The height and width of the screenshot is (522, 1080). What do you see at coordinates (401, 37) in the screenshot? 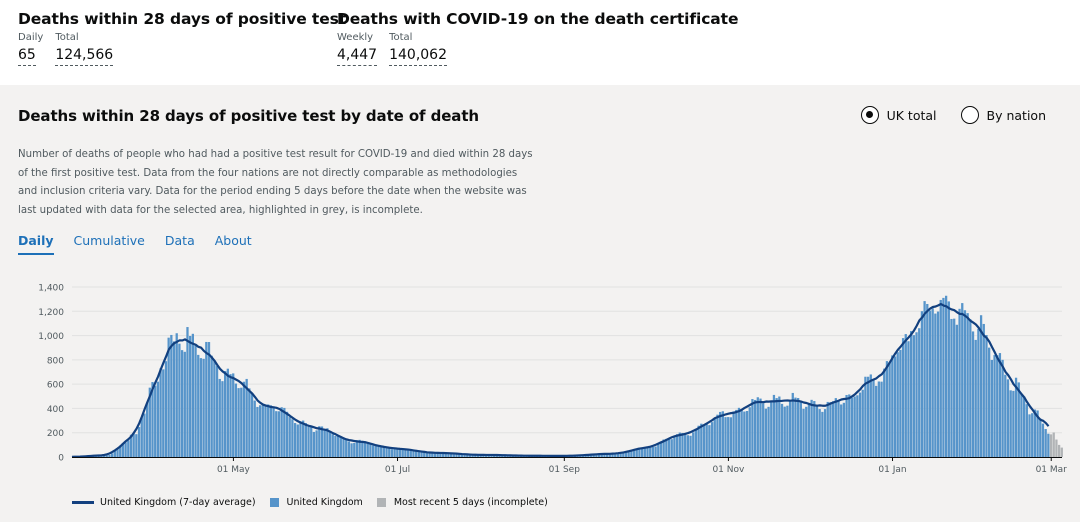
I see `metric-label: Total` at bounding box center [401, 37].